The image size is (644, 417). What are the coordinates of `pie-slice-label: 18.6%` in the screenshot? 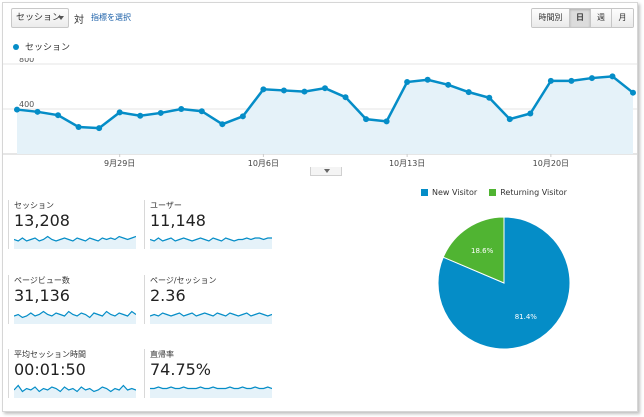 It's located at (482, 251).